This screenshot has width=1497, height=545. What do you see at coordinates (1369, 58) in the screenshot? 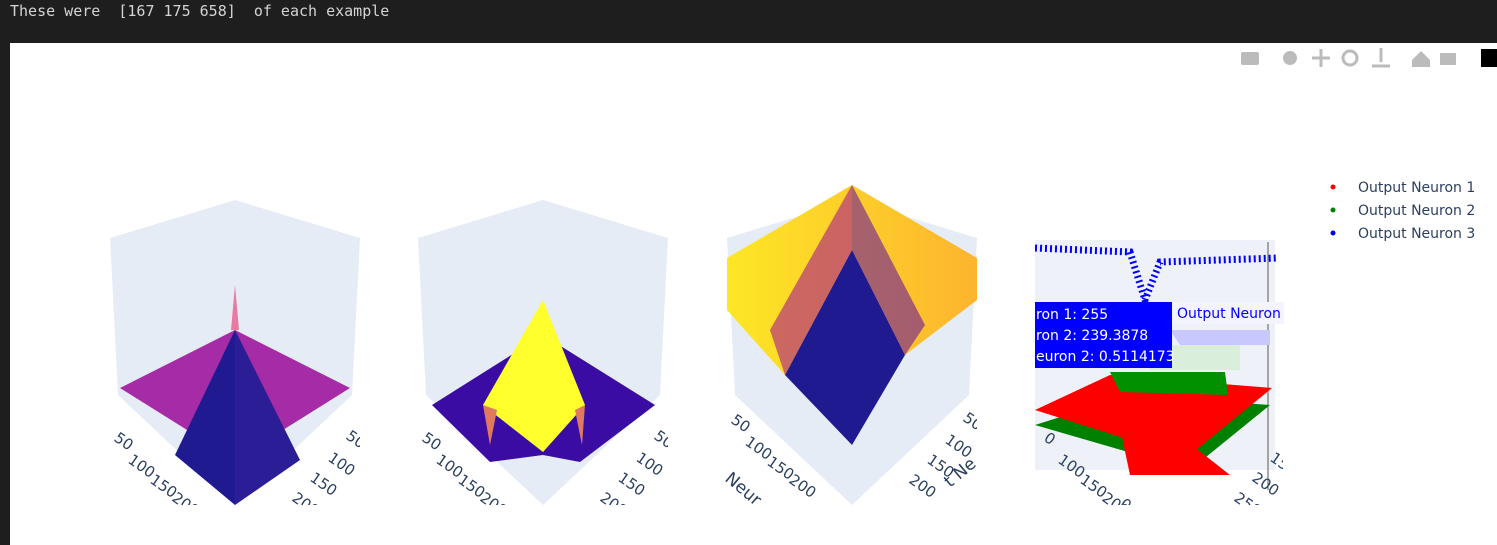
I see `modebar` at bounding box center [1369, 58].